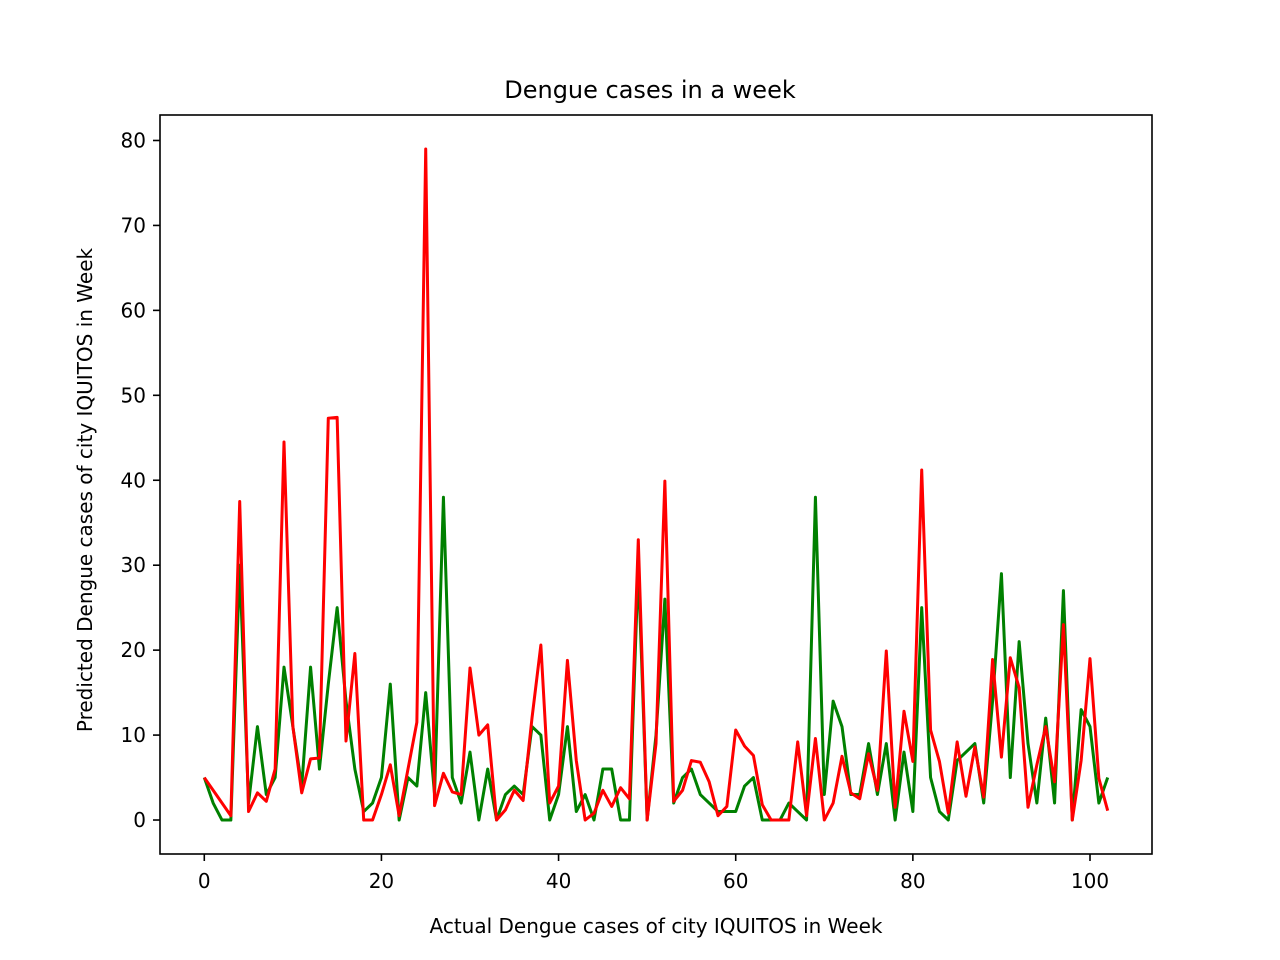  Describe the element at coordinates (558, 881) in the screenshot. I see `x-tick-label: 40` at that location.